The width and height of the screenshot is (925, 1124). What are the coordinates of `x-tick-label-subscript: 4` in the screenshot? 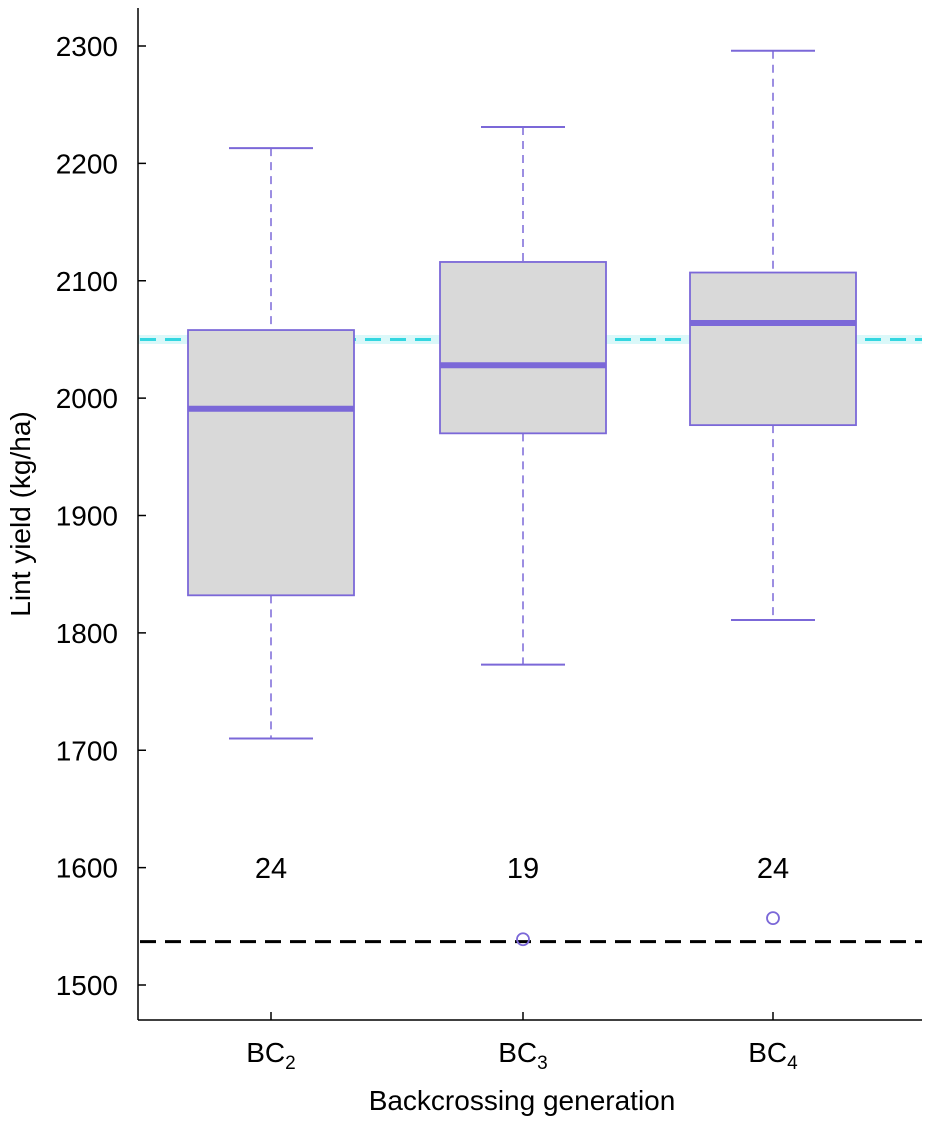 It's located at (792, 1063).